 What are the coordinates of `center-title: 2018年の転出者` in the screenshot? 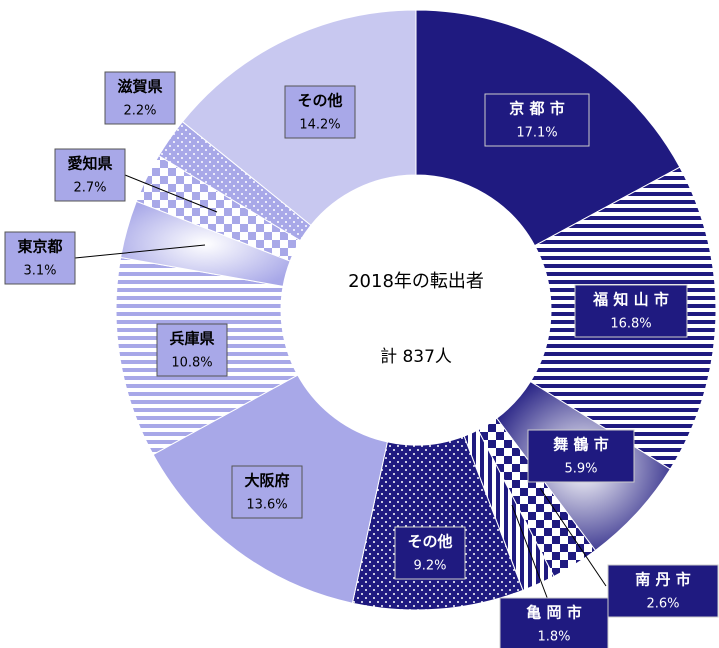 It's located at (416, 281).